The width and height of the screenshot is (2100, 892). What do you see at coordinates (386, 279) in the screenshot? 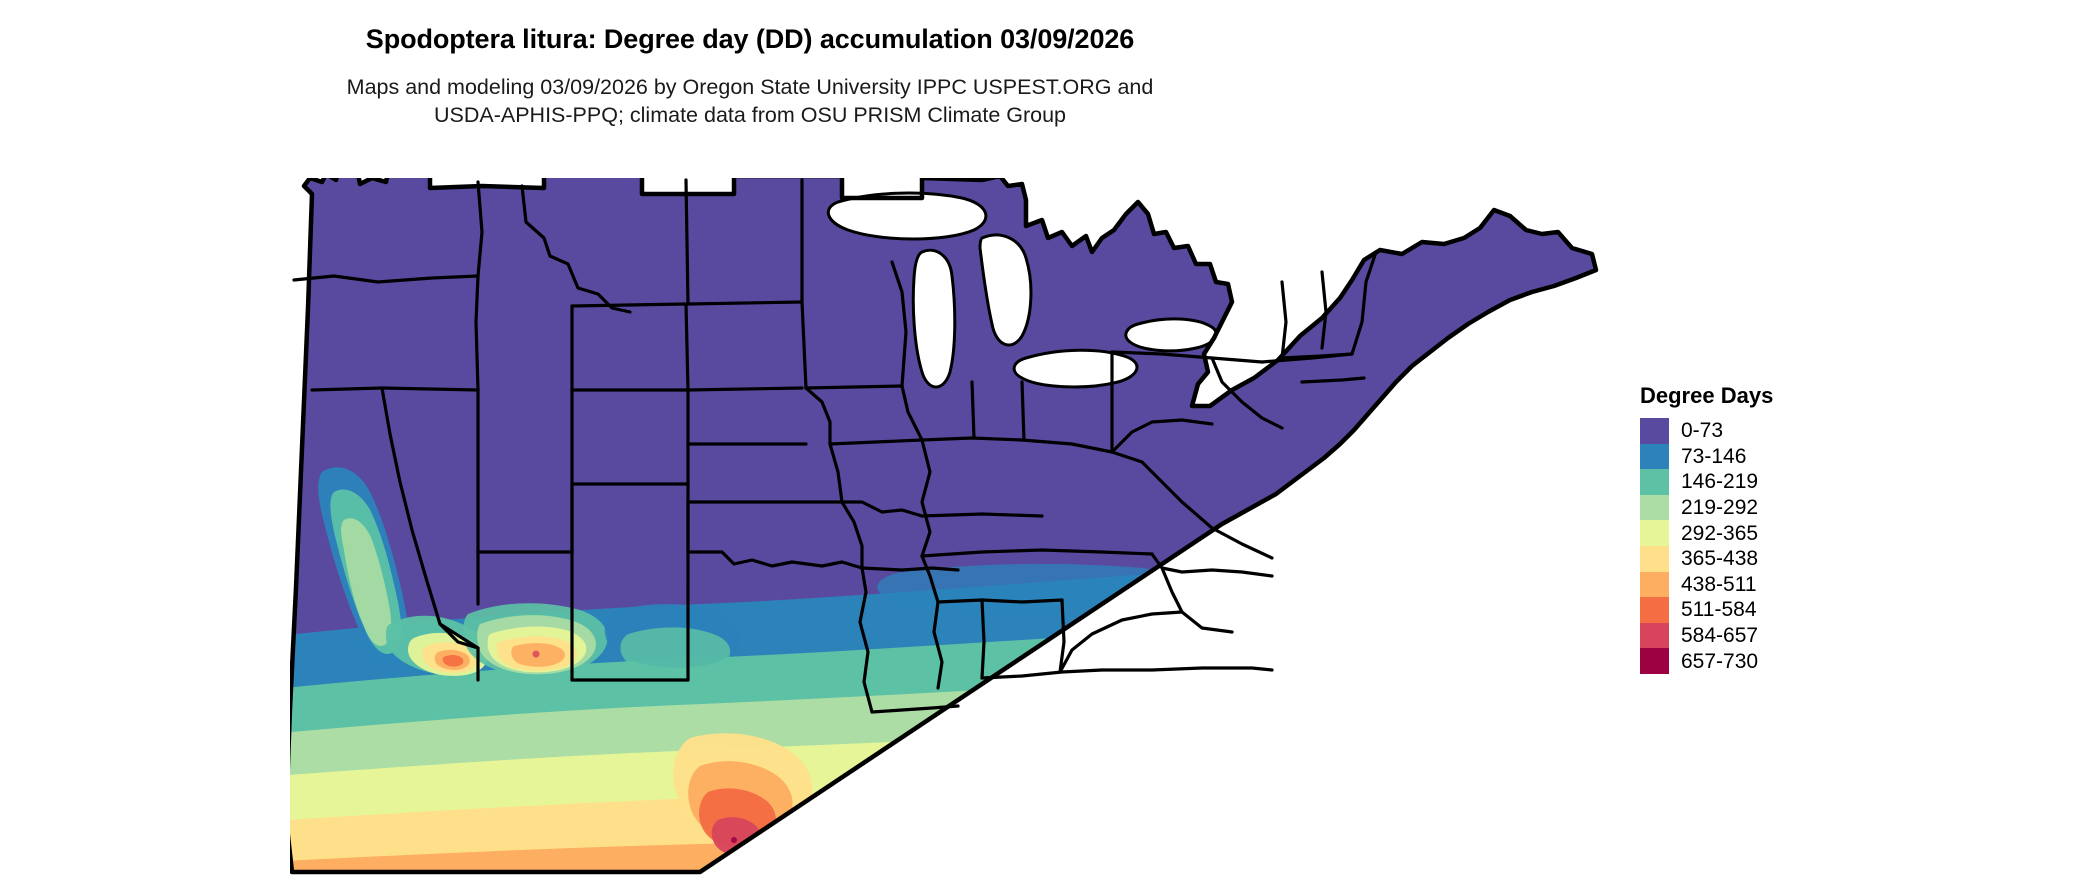
I see `border-wa-or` at bounding box center [386, 279].